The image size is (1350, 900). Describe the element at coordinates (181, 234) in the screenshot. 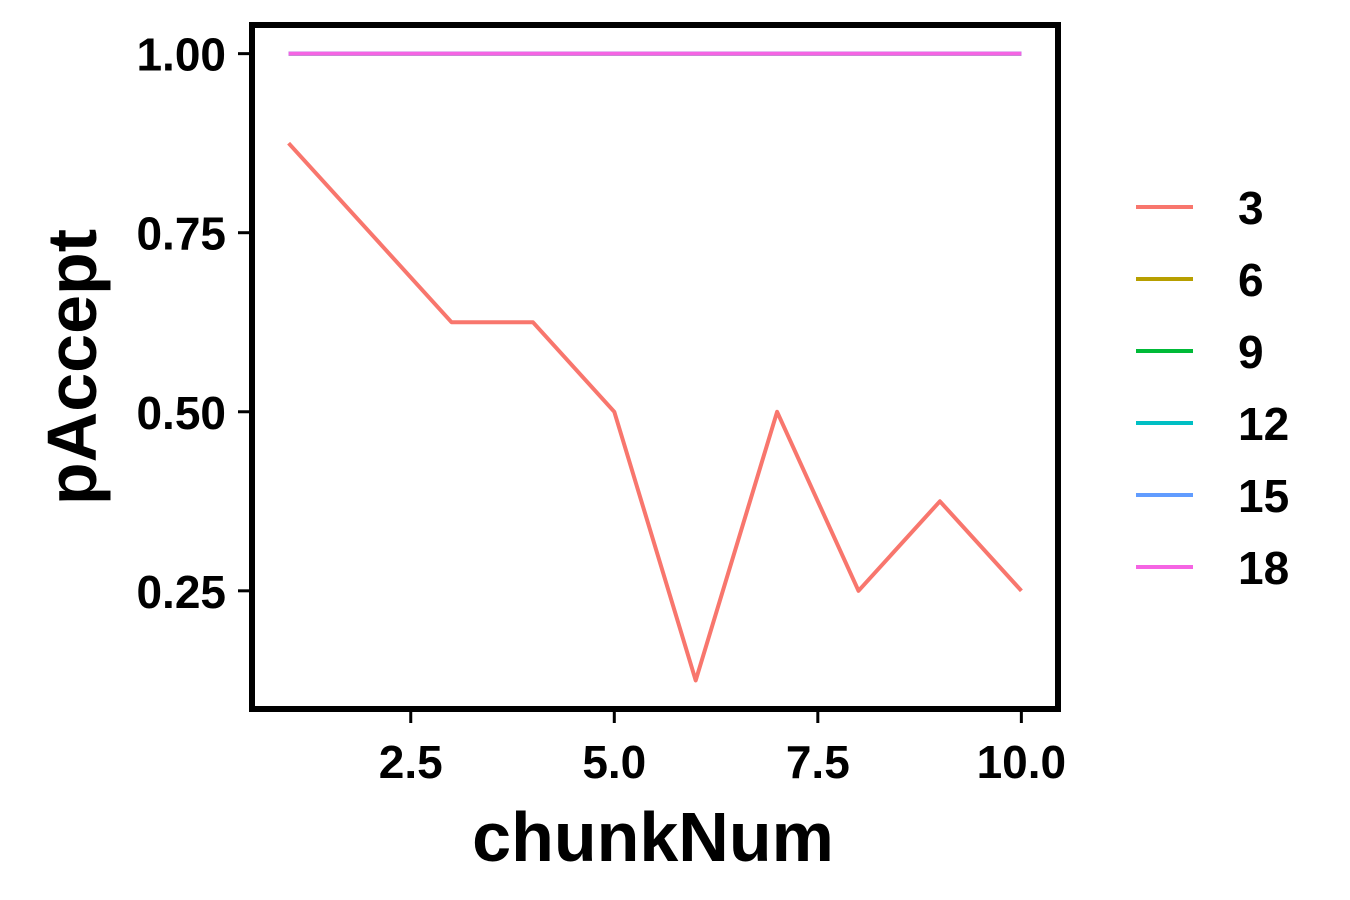

I see `y-tick-label: 0.75` at that location.